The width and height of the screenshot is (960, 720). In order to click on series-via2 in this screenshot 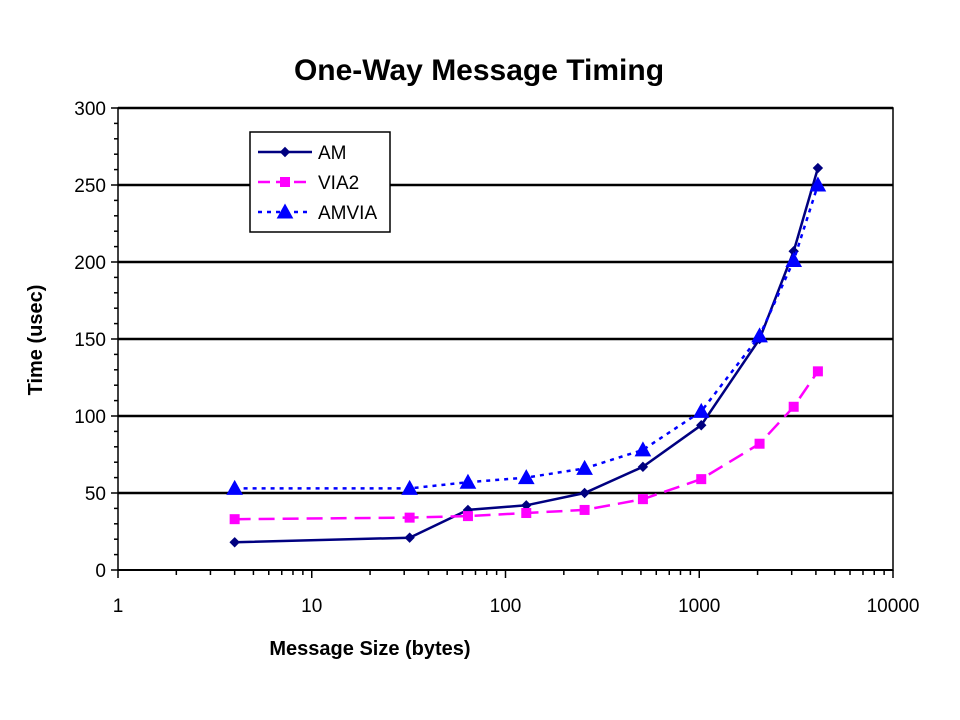, I will do `click(526, 445)`.